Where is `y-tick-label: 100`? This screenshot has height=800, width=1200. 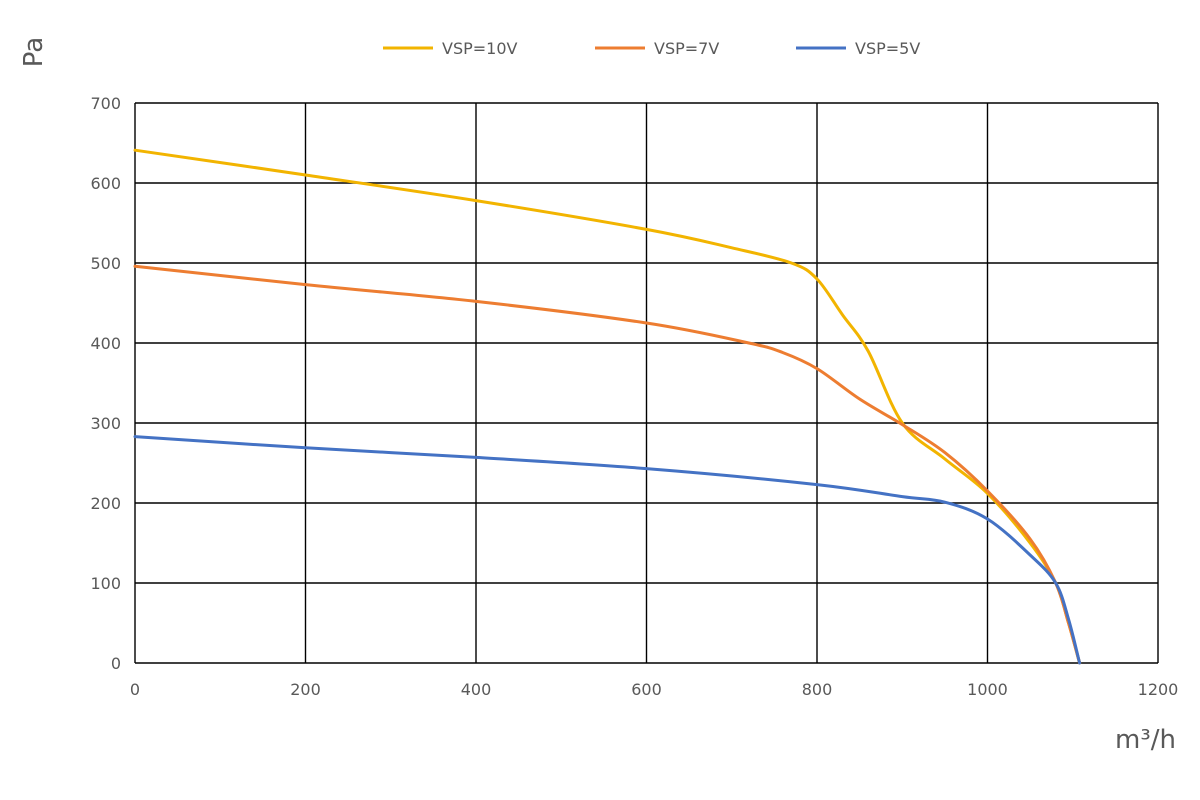
y-tick-label: 100 is located at coordinates (105, 583).